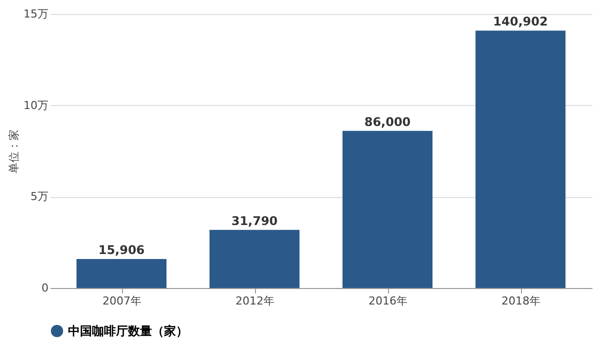  What do you see at coordinates (14, 152) in the screenshot?
I see `y-axis-title: 单位：家` at bounding box center [14, 152].